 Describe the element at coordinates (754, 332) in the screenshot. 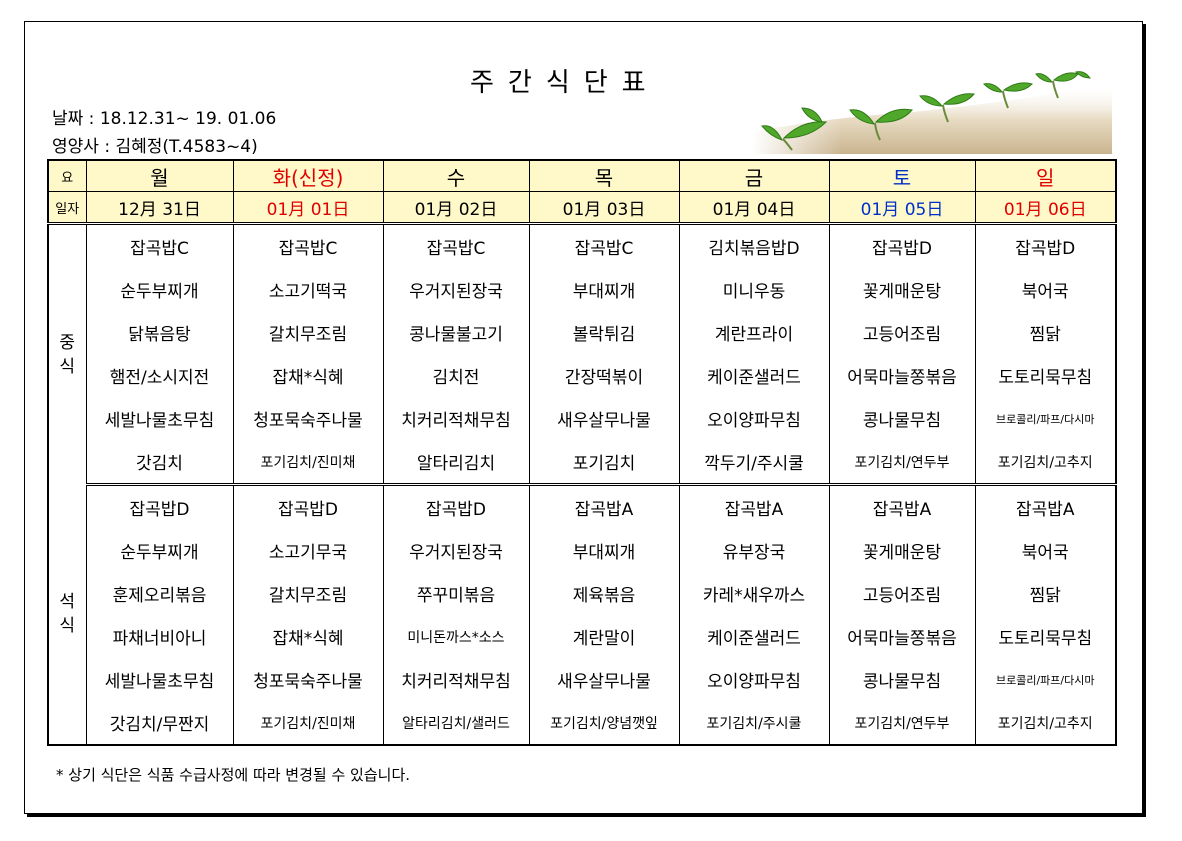

I see `menu-item: 계란프라이` at that location.